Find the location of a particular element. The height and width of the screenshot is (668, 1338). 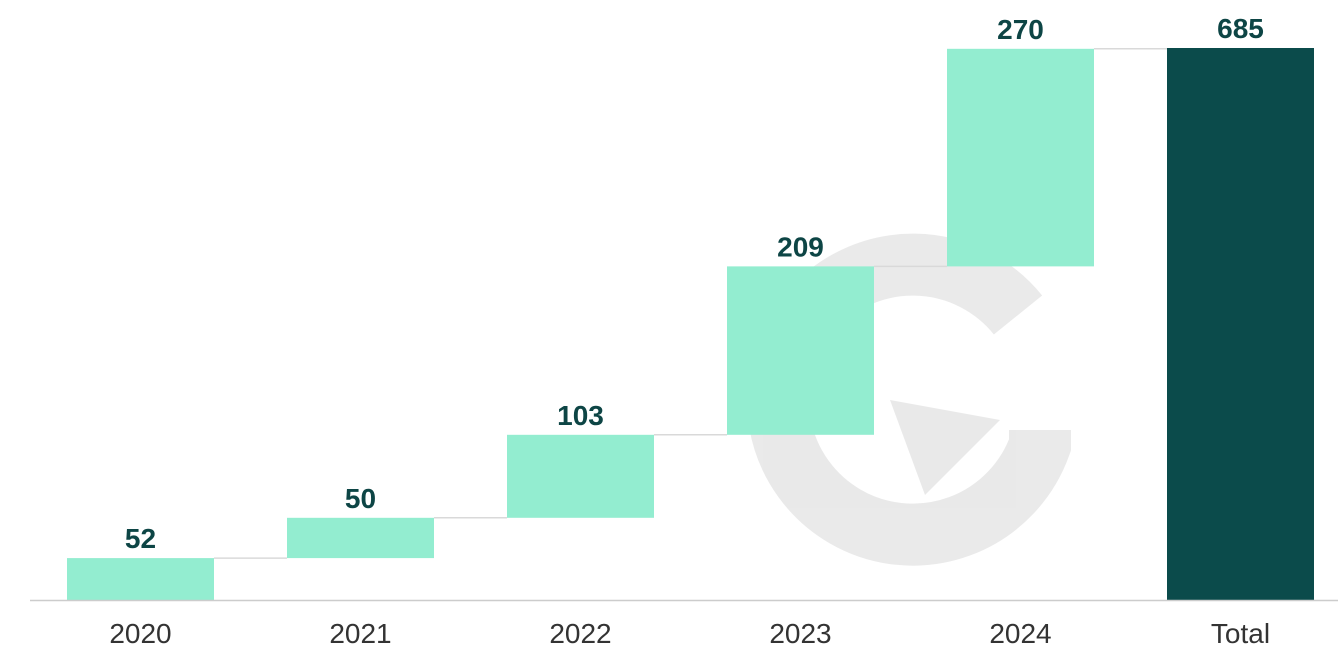

bar-2020 is located at coordinates (140, 579).